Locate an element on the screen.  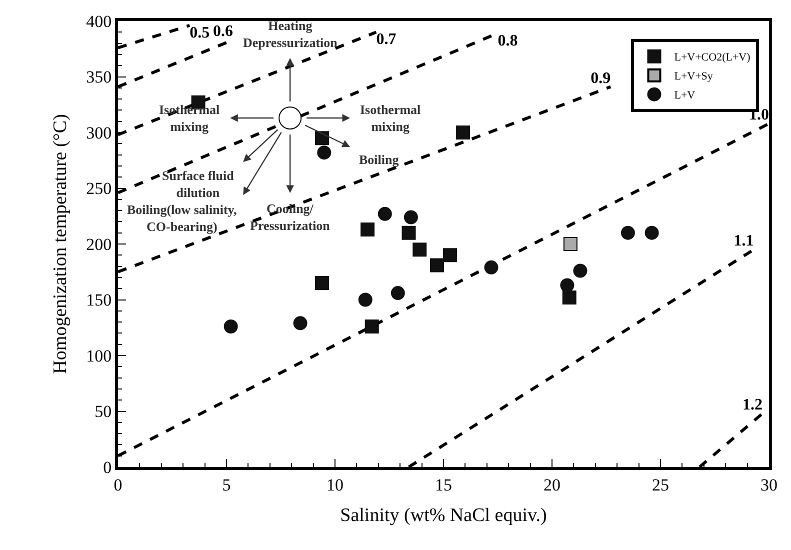
y-tick-label: 400 is located at coordinates (99, 21).